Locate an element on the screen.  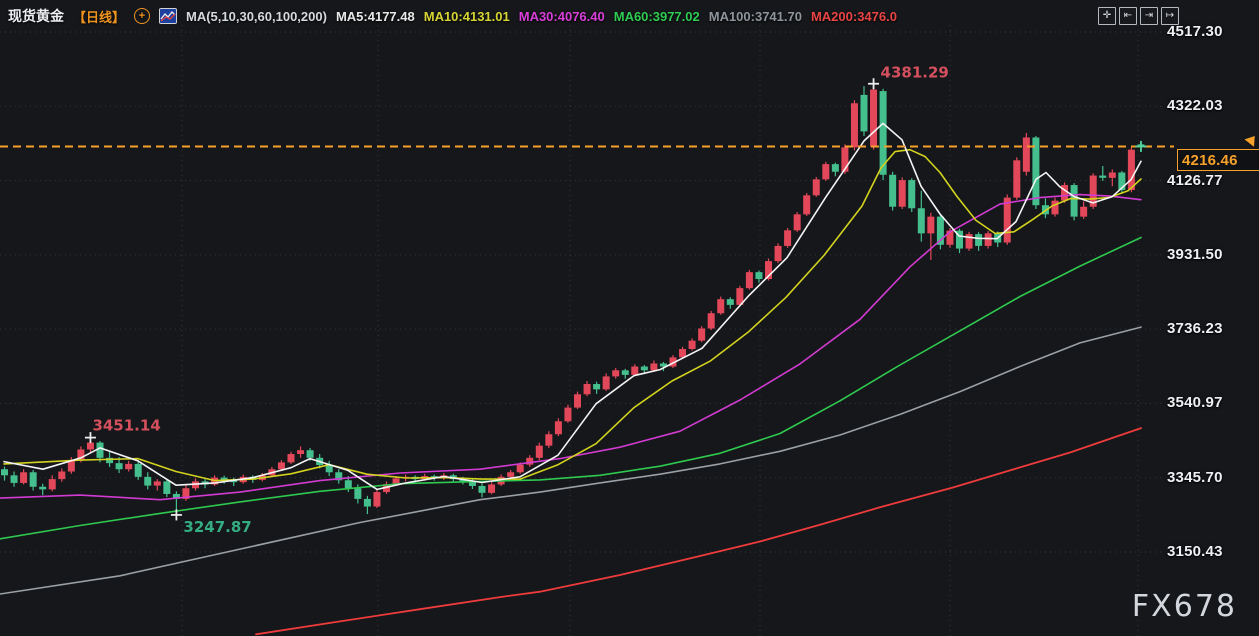
ma-settings-label: MA(5,10,30,60,100,200) is located at coordinates (256, 16).